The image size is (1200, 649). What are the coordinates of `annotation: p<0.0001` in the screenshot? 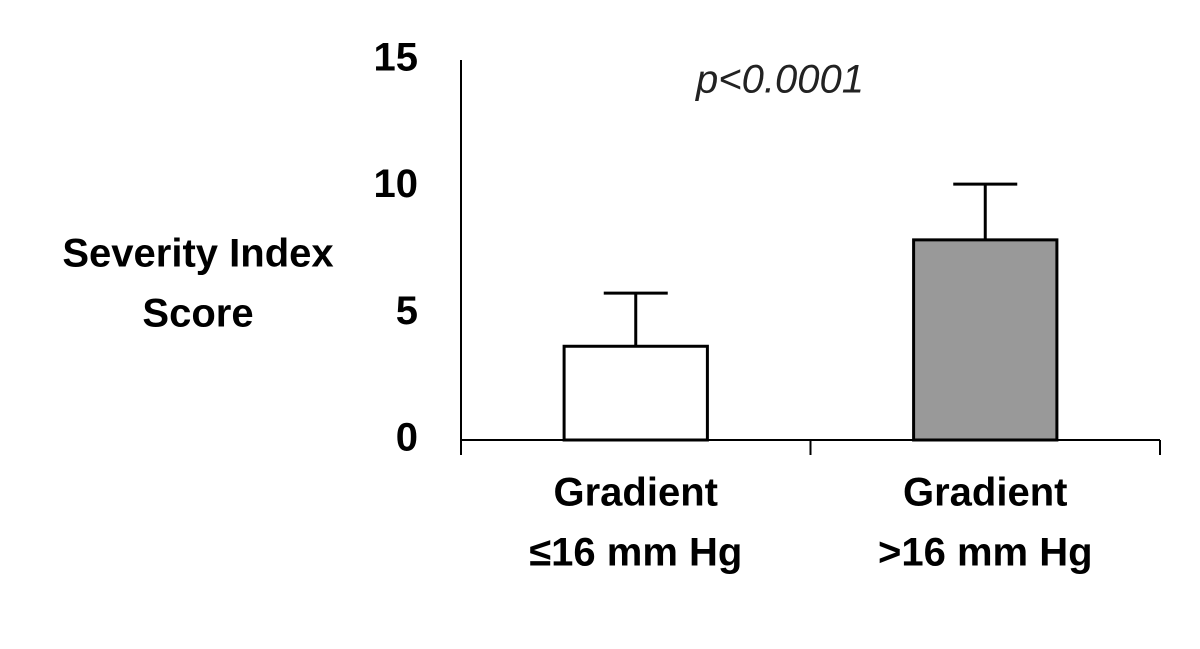 It's located at (779, 80).